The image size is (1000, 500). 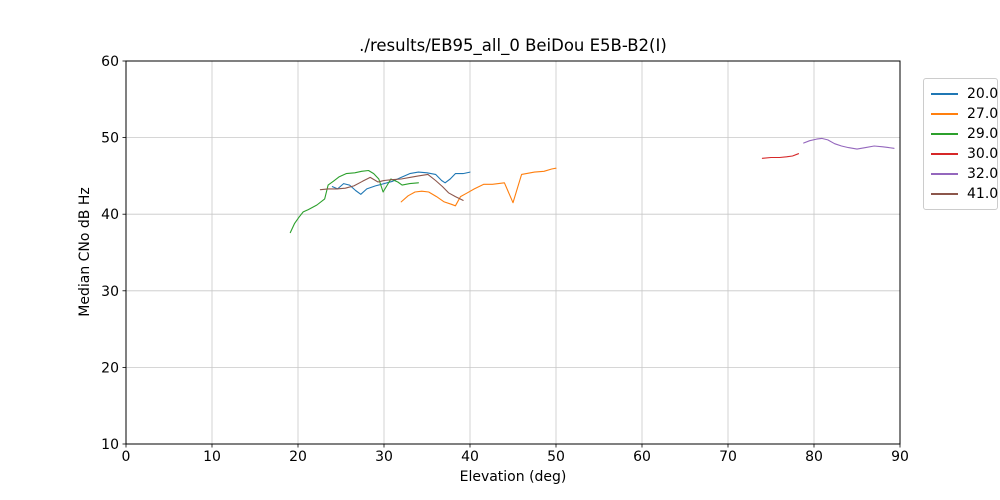 What do you see at coordinates (983, 114) in the screenshot?
I see `legend-label: 27.0` at bounding box center [983, 114].